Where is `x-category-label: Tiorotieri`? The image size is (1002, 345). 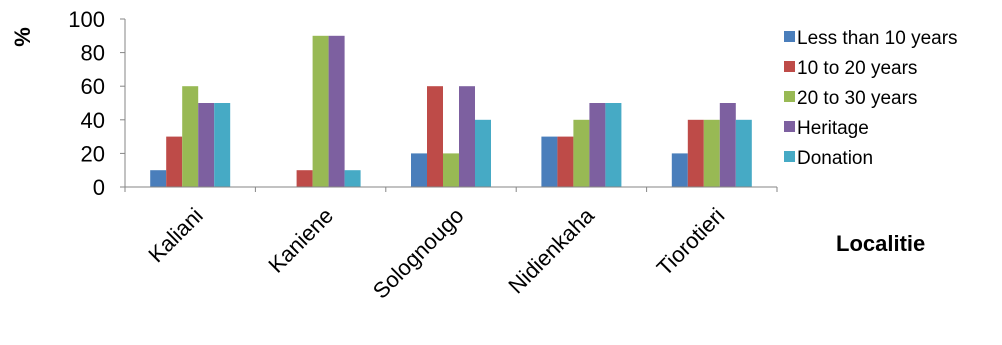 x-category-label: Tiorotieri is located at coordinates (691, 242).